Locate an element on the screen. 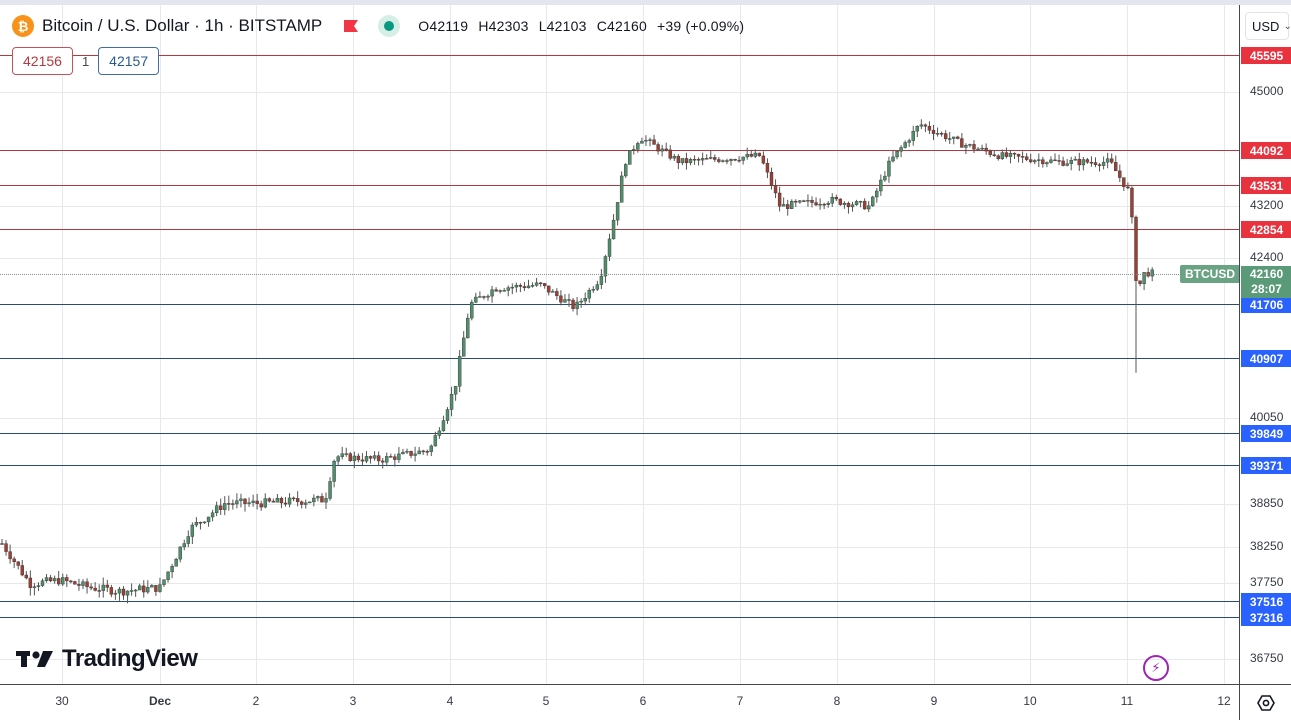  time-axis-label: 6 is located at coordinates (643, 701).